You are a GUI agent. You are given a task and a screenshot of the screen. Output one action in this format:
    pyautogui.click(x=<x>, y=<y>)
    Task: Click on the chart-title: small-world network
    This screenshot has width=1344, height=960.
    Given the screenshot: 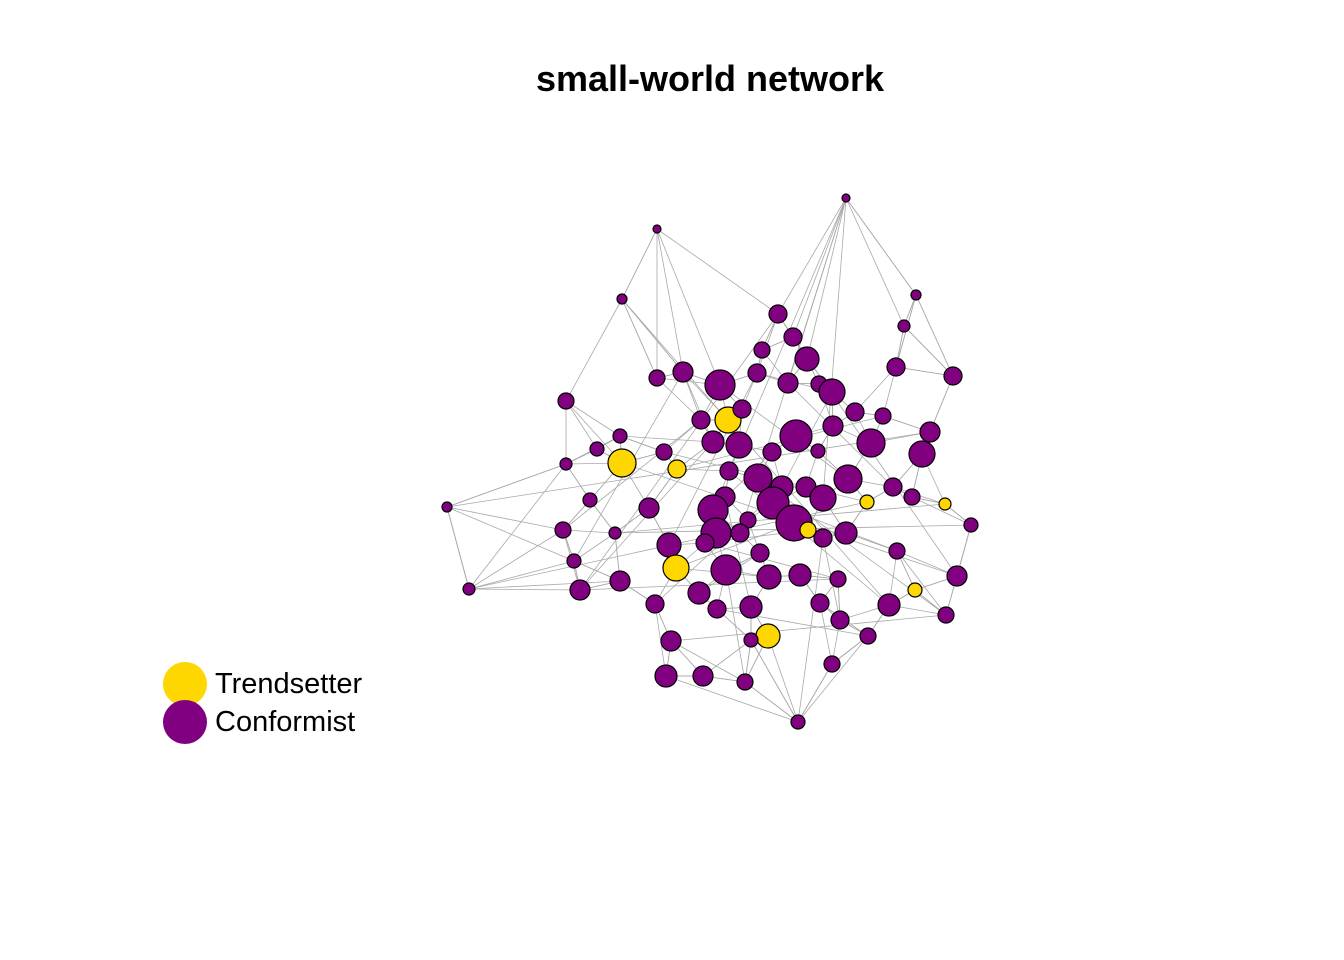 What is the action you would take?
    pyautogui.click(x=710, y=78)
    